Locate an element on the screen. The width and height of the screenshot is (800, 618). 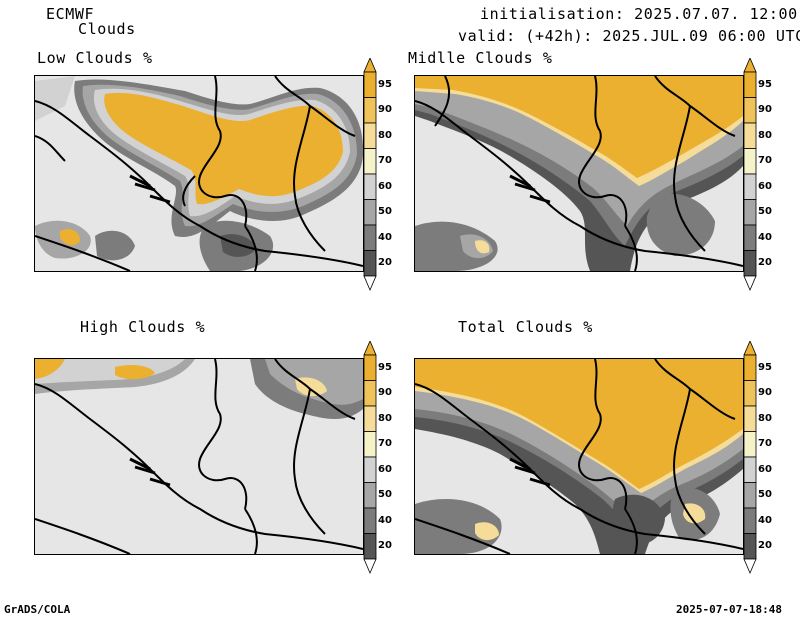
colorbar-high: 95 90 80 70 60 50 40 20 is located at coordinates (383, 458).